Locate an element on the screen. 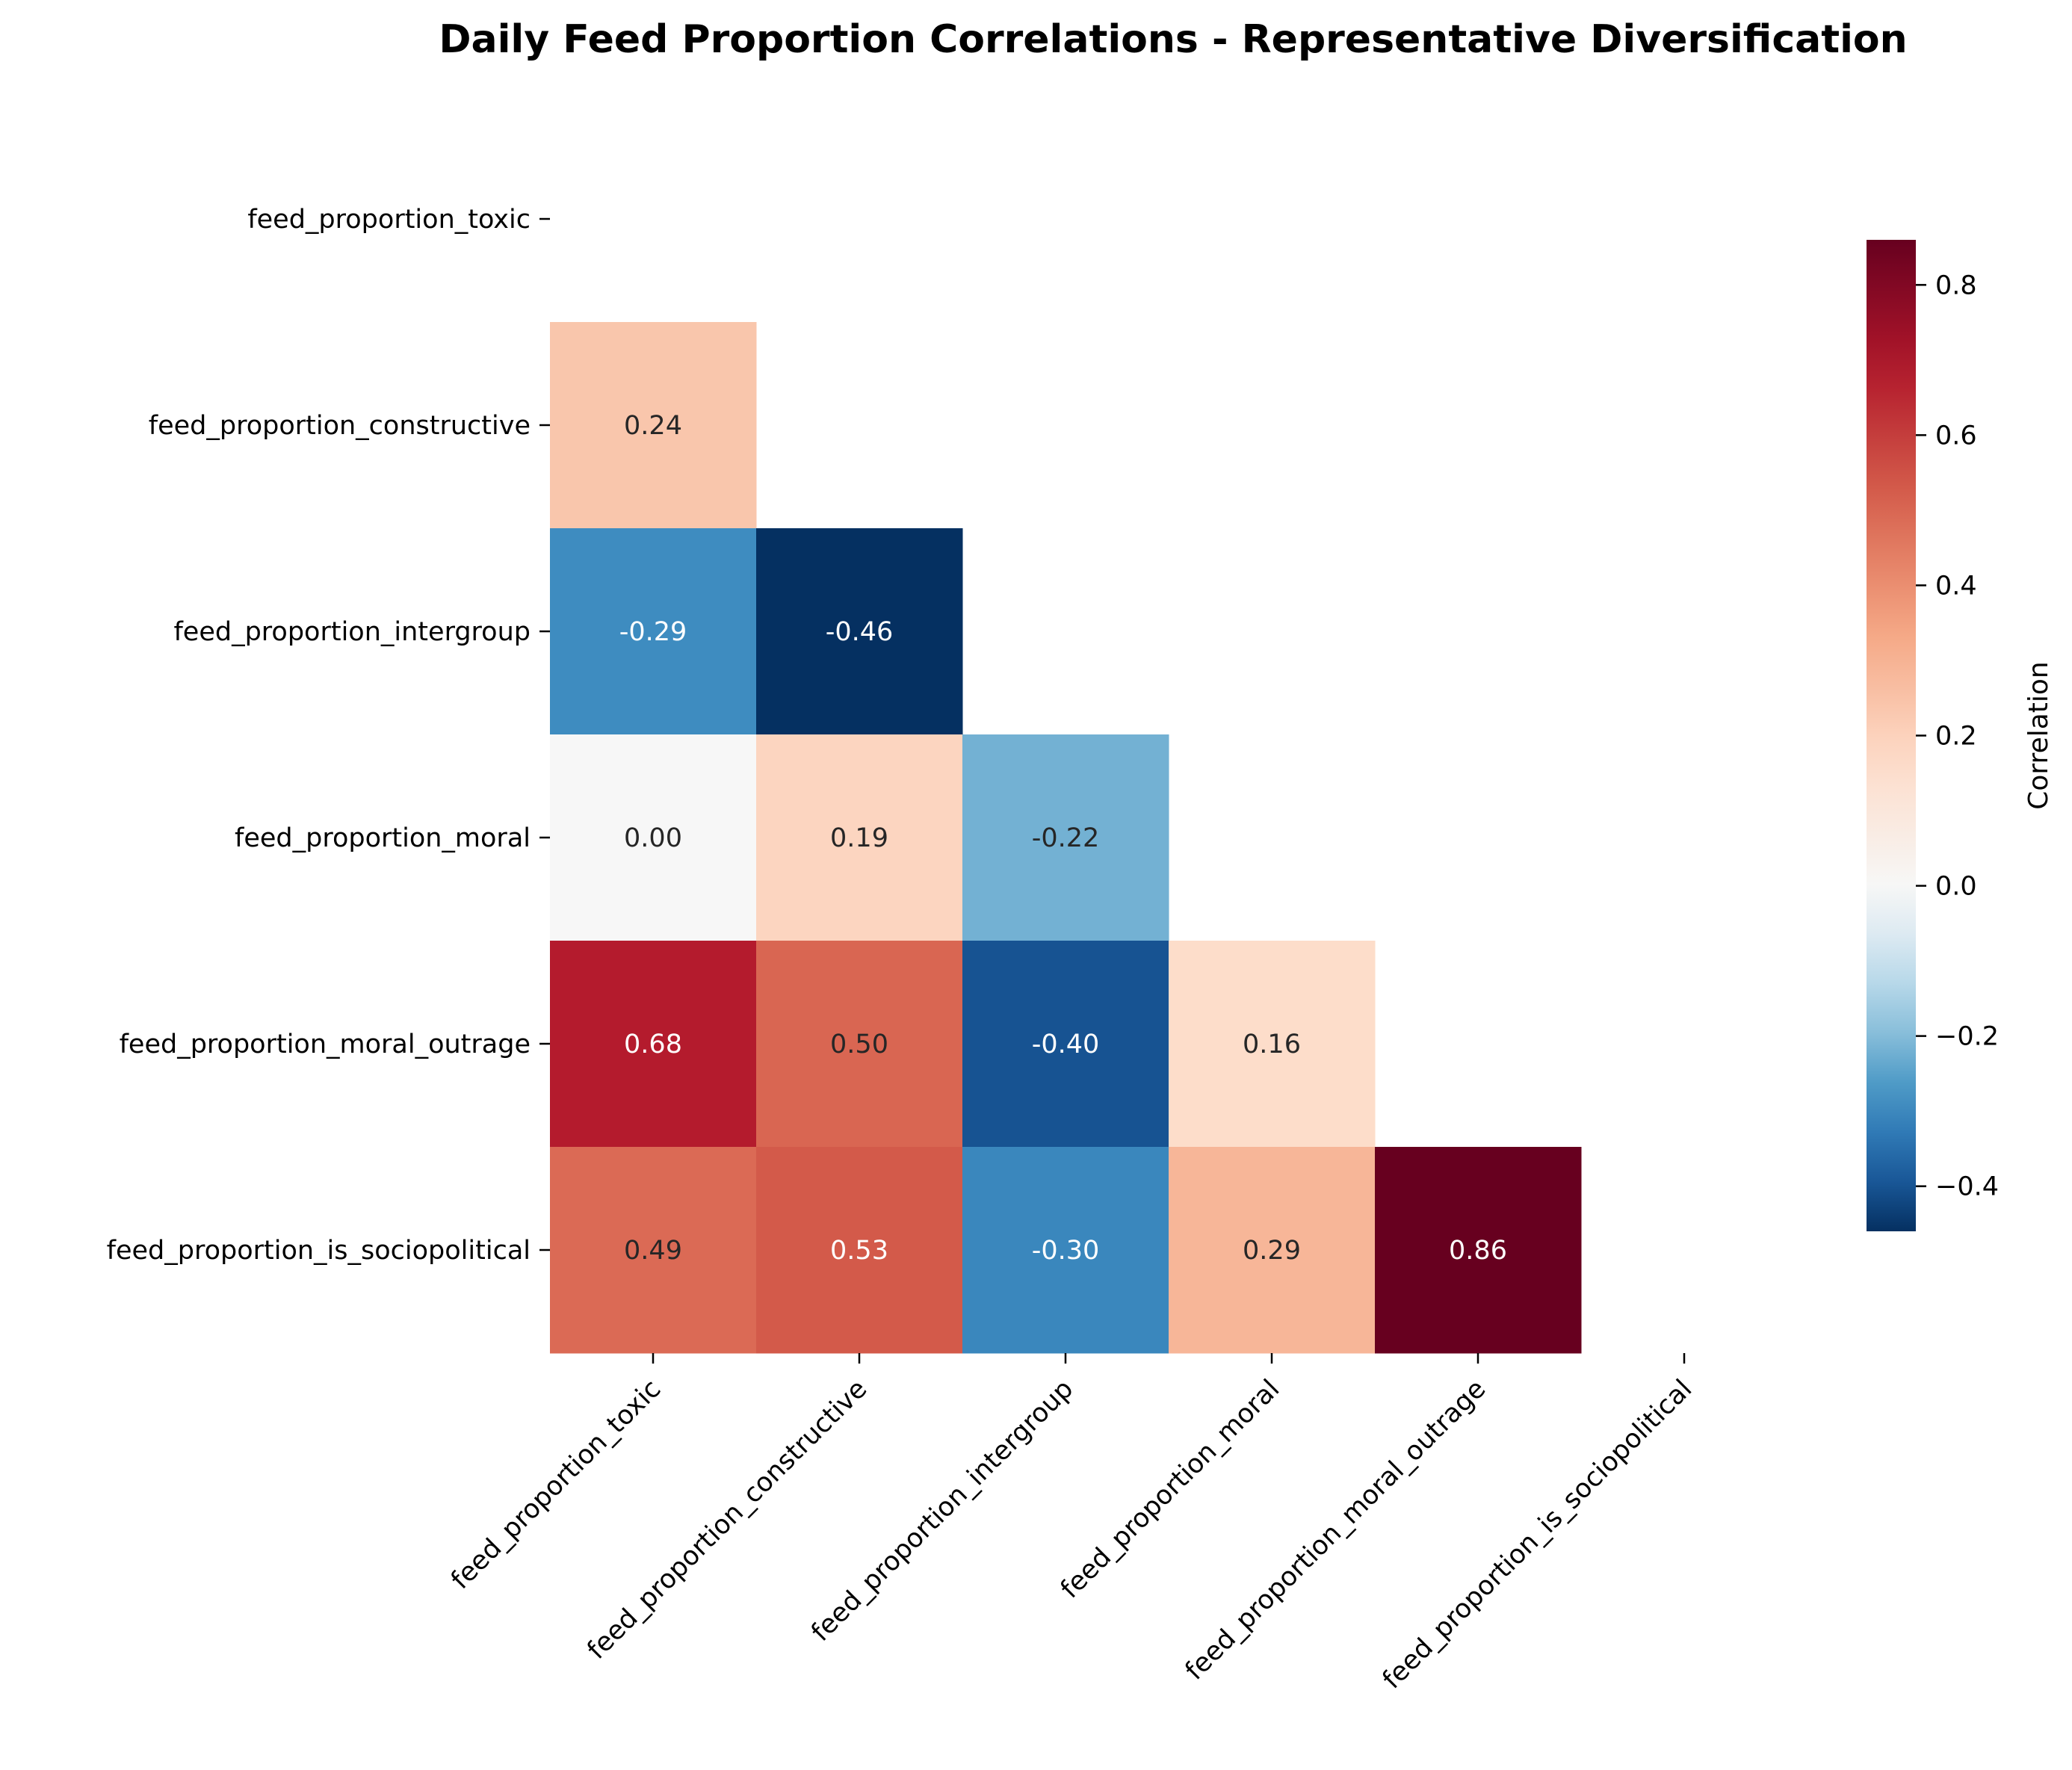 The image size is (2072, 1770). y-tick-label: feed_proportion_intergroup is located at coordinates (352, 632).